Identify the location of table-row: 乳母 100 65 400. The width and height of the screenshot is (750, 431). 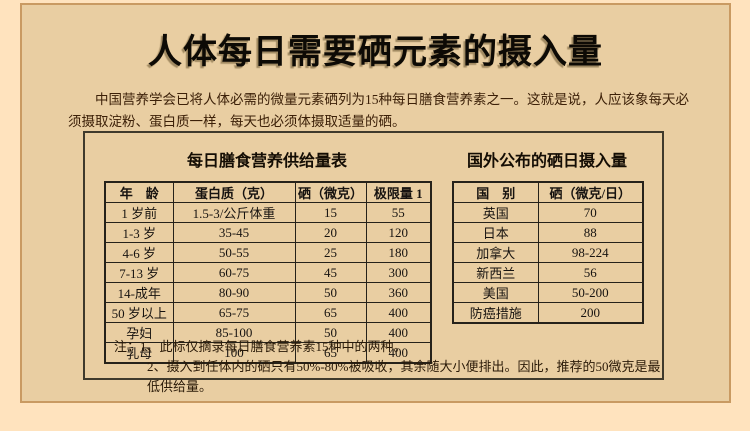
(268, 353).